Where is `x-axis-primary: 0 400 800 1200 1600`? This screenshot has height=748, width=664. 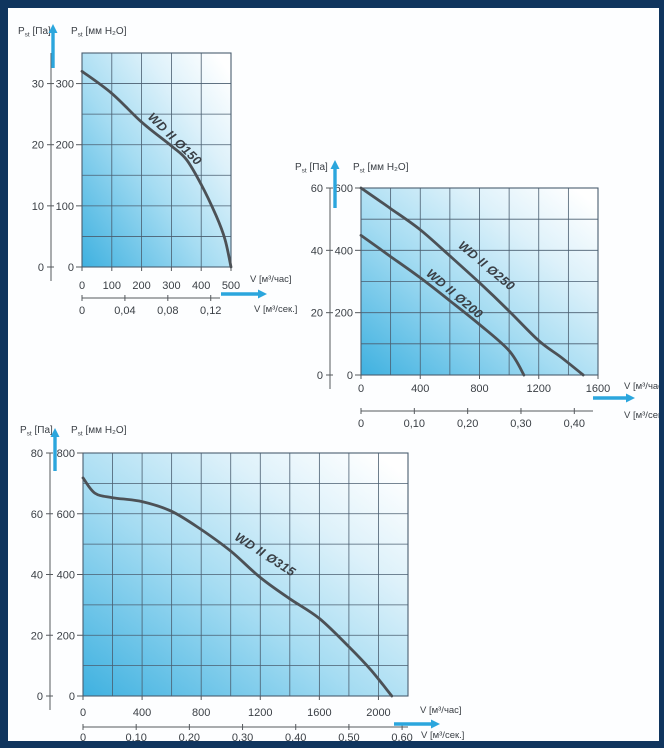
x-axis-primary: 0 400 800 1200 1600 is located at coordinates (484, 385).